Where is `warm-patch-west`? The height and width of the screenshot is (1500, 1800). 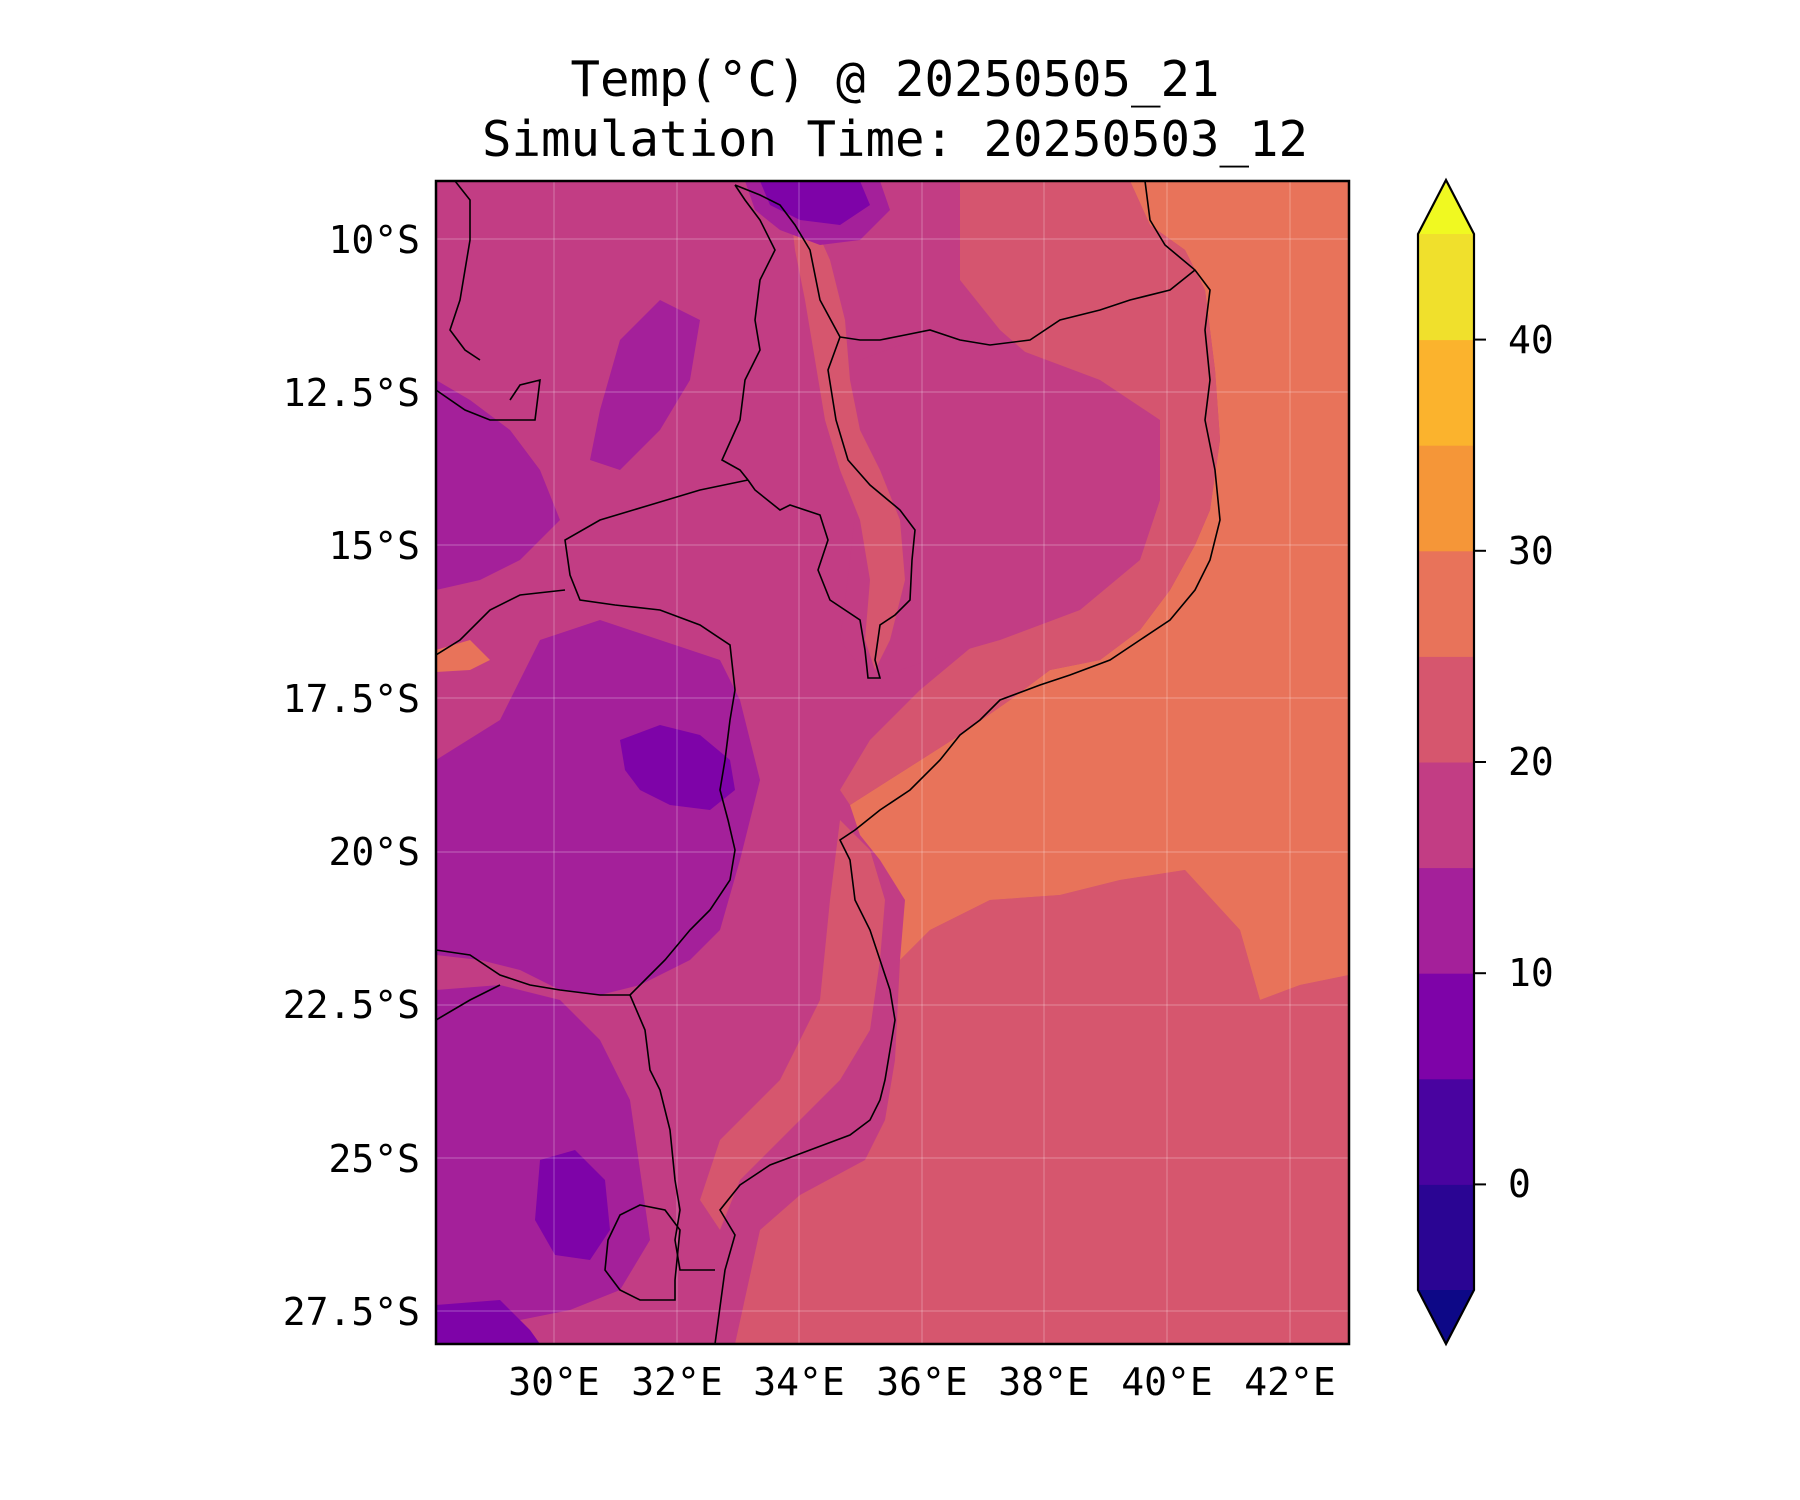 warm-patch-west is located at coordinates (463, 656).